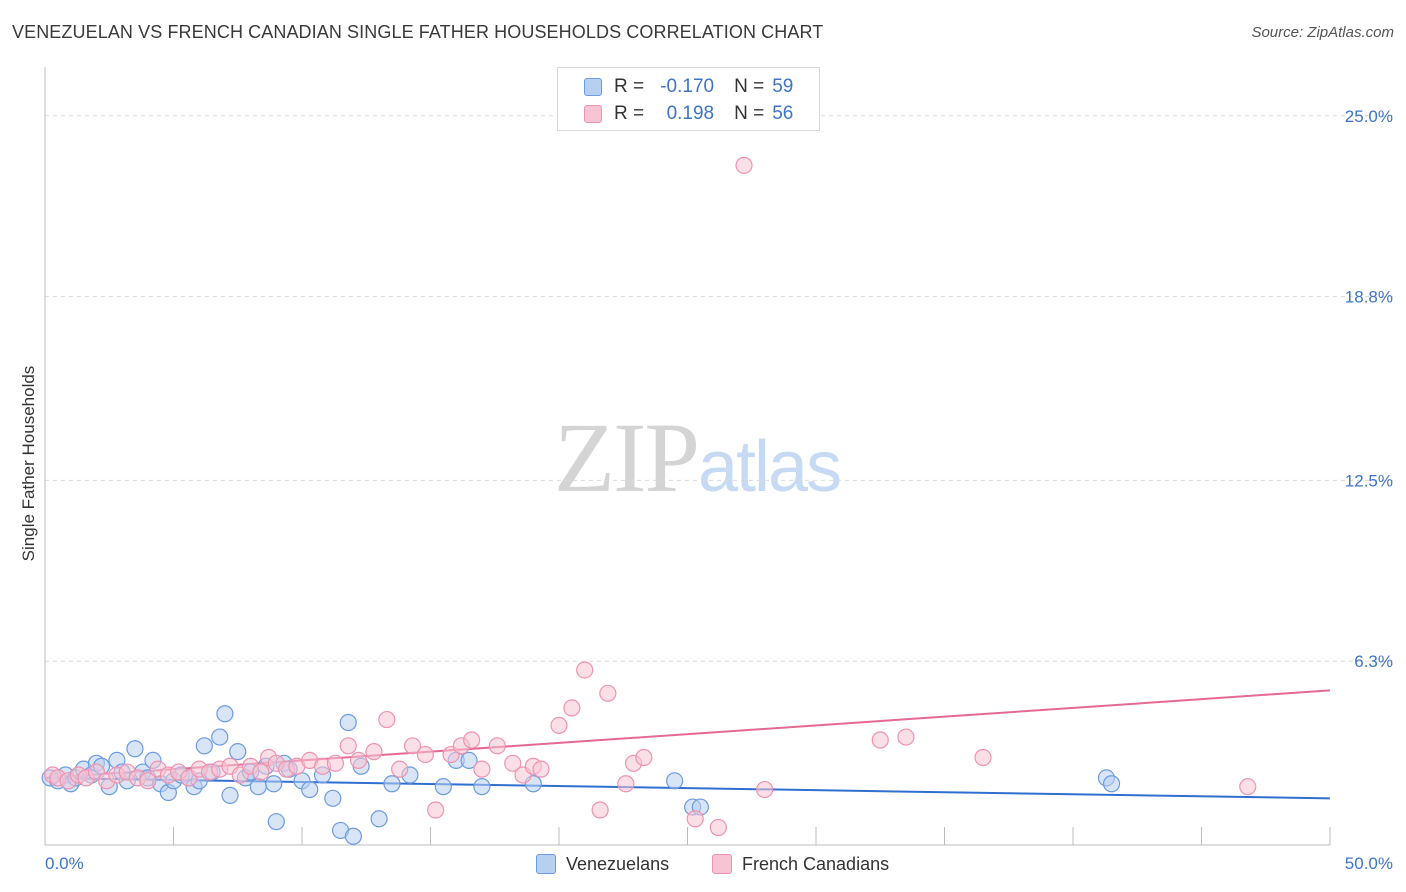 This screenshot has height=892, width=1406. I want to click on y-tick-label: 12.5%, so click(1369, 480).